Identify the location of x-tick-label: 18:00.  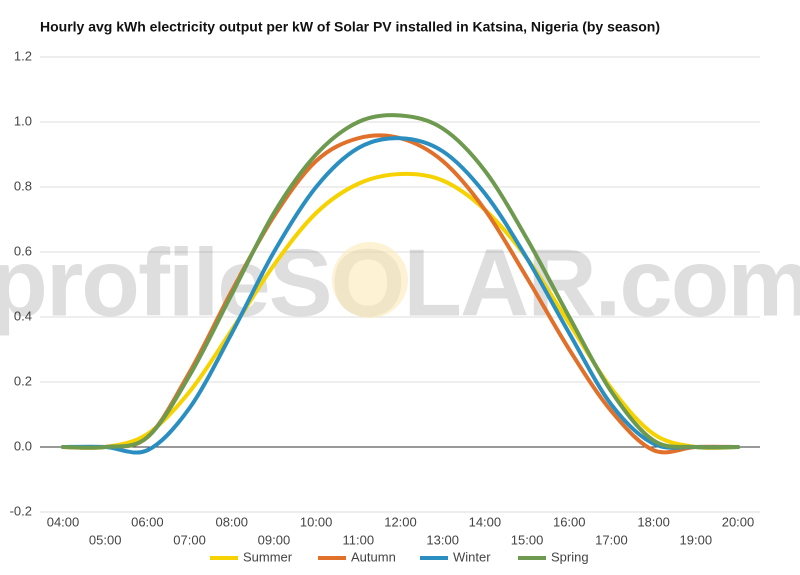
(653, 521).